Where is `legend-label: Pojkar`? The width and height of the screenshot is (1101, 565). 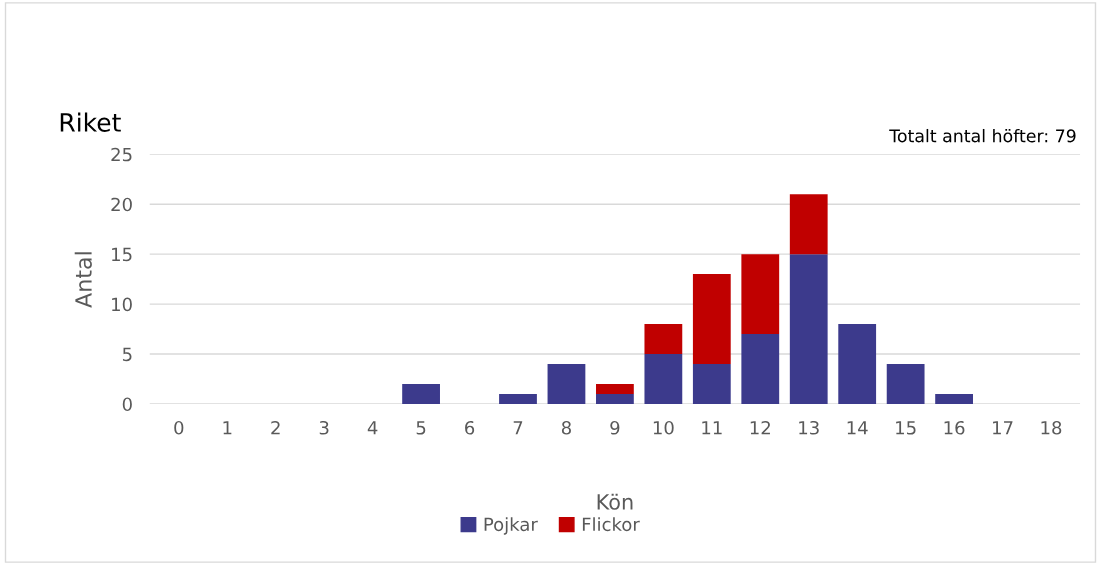
legend-label: Pojkar is located at coordinates (511, 526).